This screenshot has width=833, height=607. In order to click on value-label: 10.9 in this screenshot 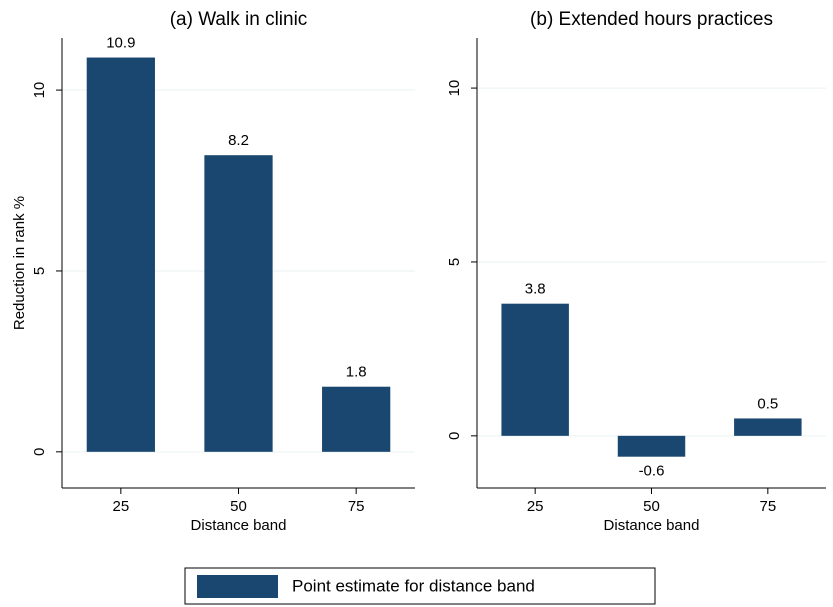, I will do `click(120, 43)`.